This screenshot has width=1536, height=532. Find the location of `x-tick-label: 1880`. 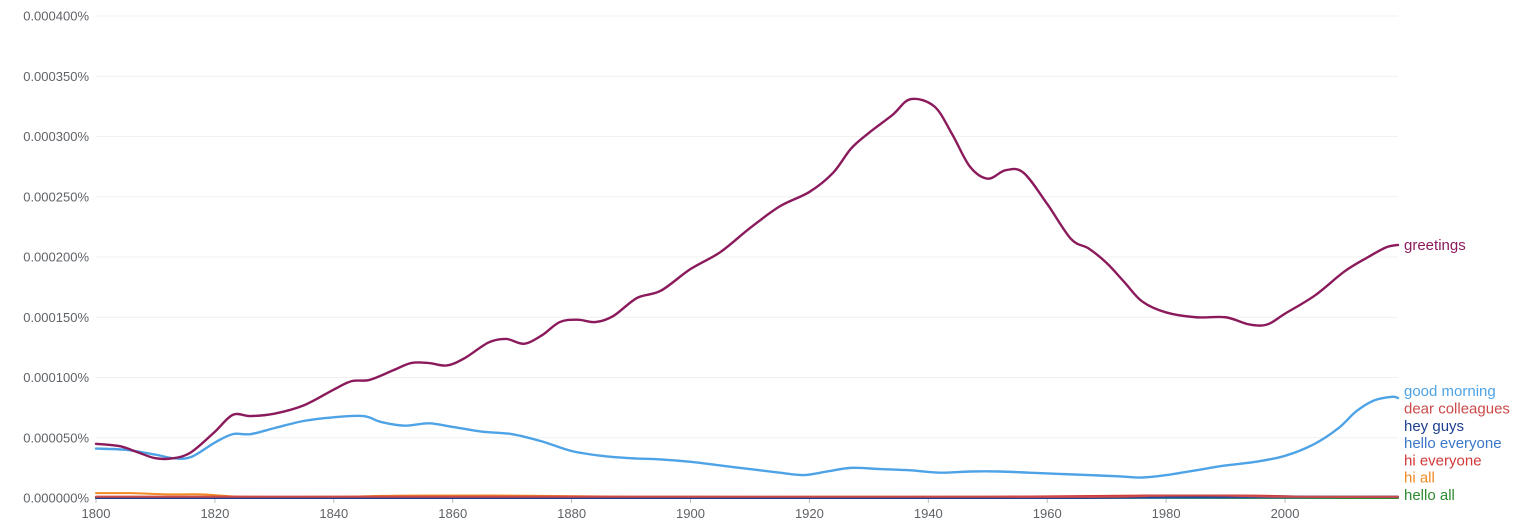

x-tick-label: 1880 is located at coordinates (571, 513).